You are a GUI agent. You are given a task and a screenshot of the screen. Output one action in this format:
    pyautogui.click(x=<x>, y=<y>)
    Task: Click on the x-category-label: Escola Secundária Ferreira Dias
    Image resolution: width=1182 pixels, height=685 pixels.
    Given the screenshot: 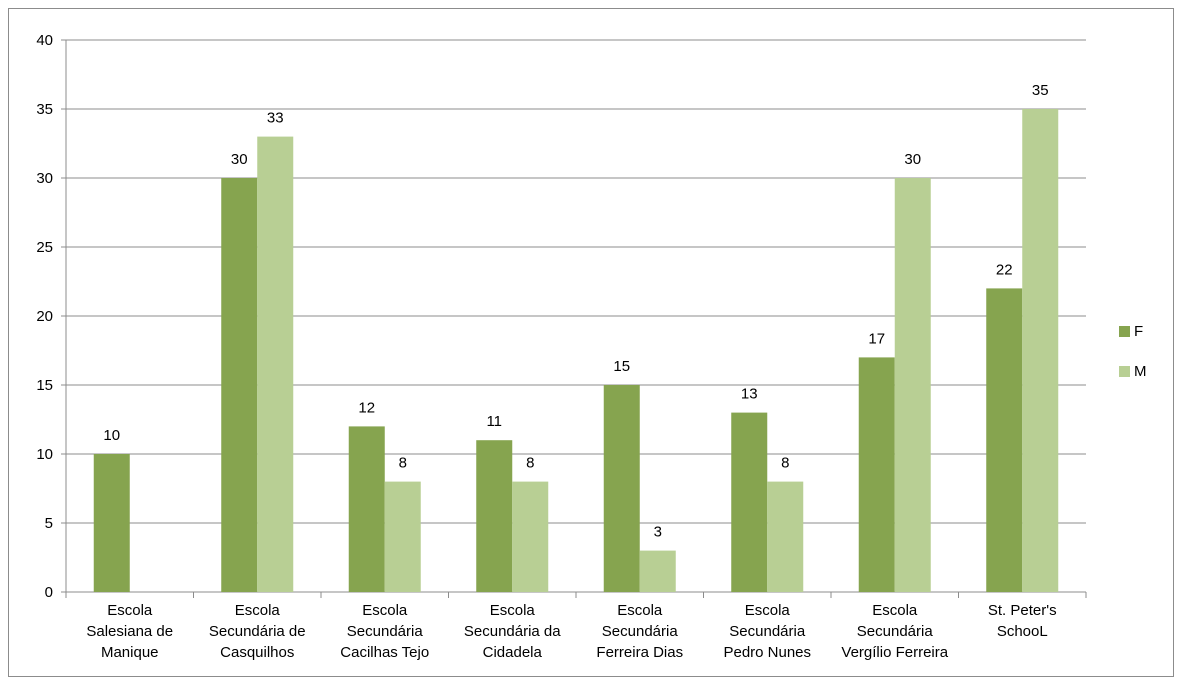 What is the action you would take?
    pyautogui.click(x=639, y=631)
    